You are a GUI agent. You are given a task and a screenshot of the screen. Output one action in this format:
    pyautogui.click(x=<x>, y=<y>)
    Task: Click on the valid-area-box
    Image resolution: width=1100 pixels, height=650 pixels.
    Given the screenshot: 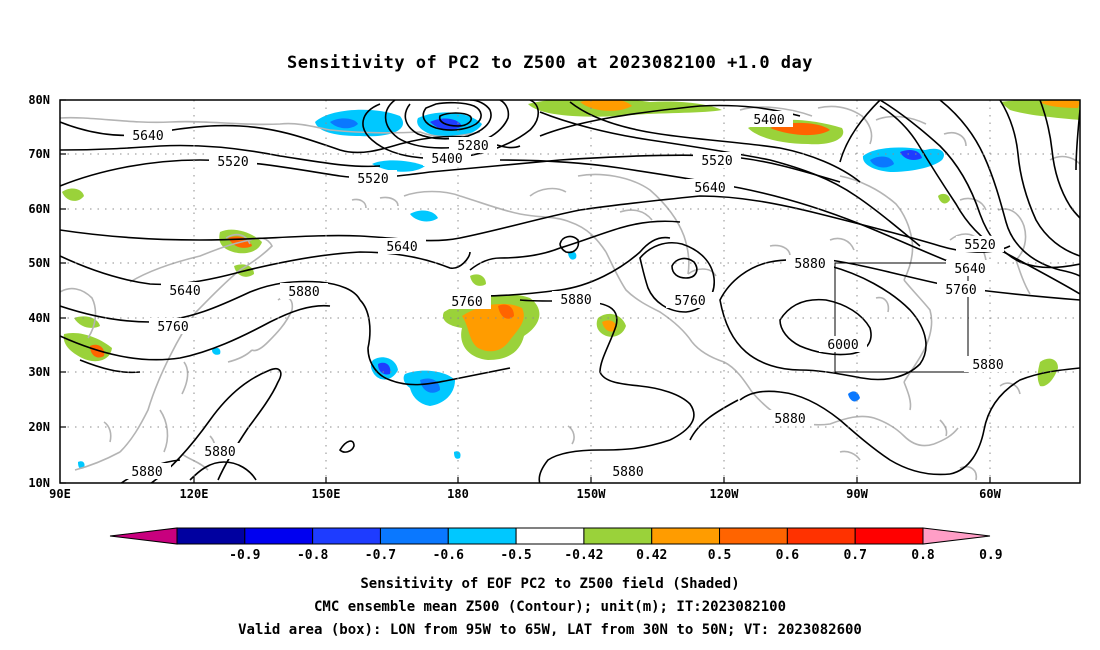 What is the action you would take?
    pyautogui.click(x=901, y=317)
    